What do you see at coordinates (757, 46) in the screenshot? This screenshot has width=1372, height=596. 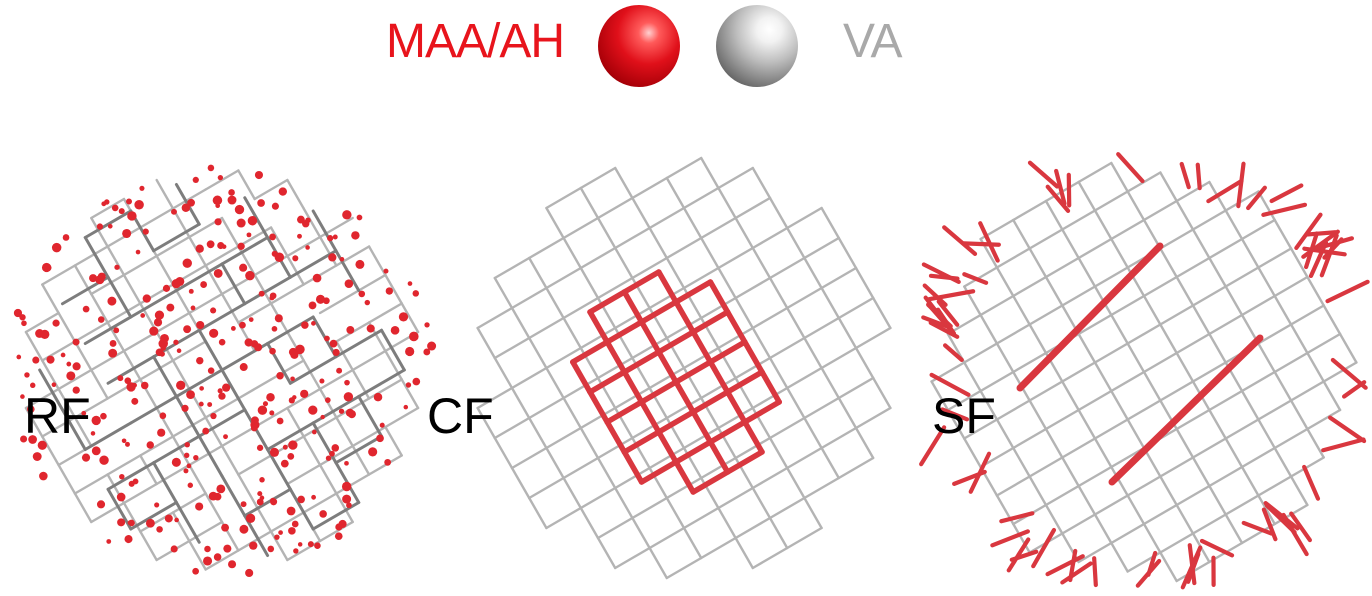 I see `gray-sphere-icon` at bounding box center [757, 46].